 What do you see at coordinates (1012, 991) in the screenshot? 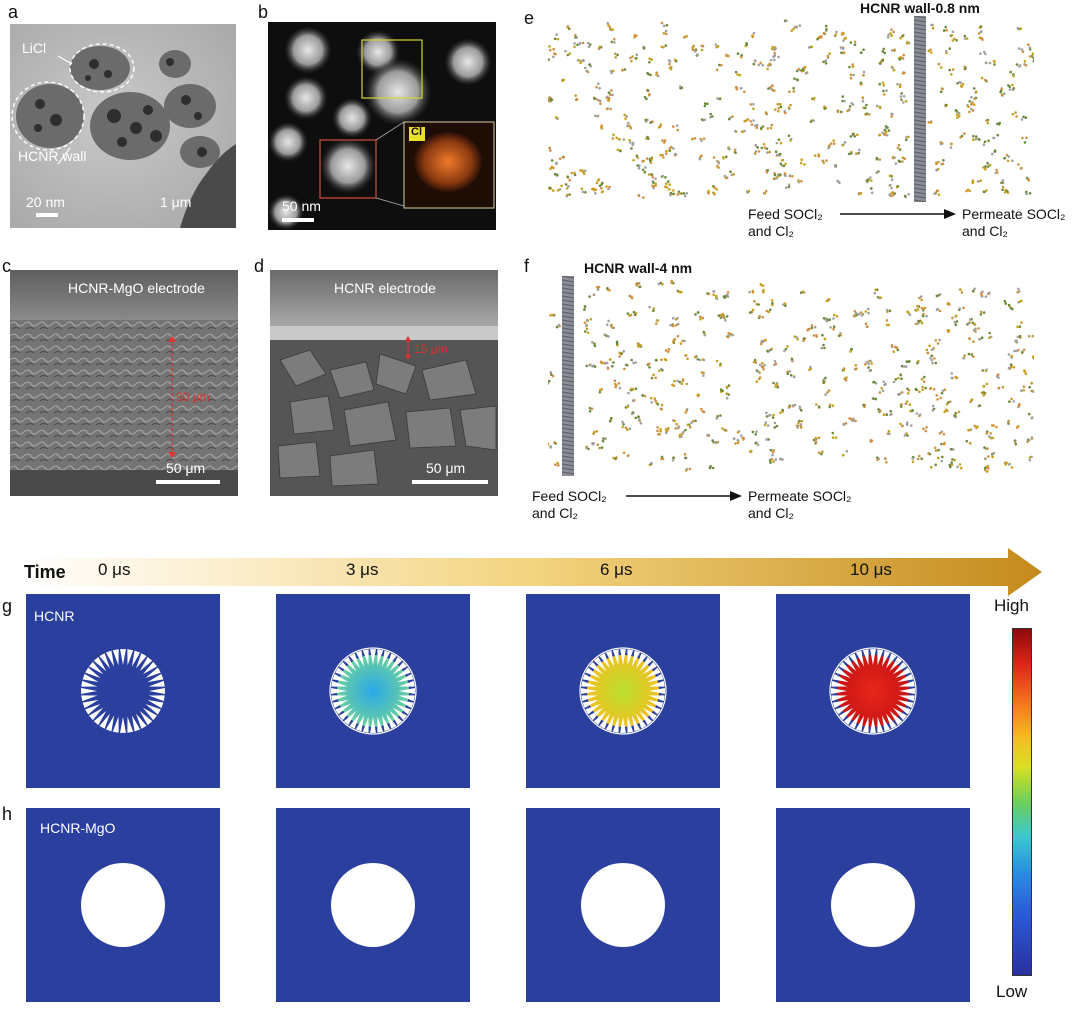
I see `colorbar-low-label: Low` at bounding box center [1012, 991].